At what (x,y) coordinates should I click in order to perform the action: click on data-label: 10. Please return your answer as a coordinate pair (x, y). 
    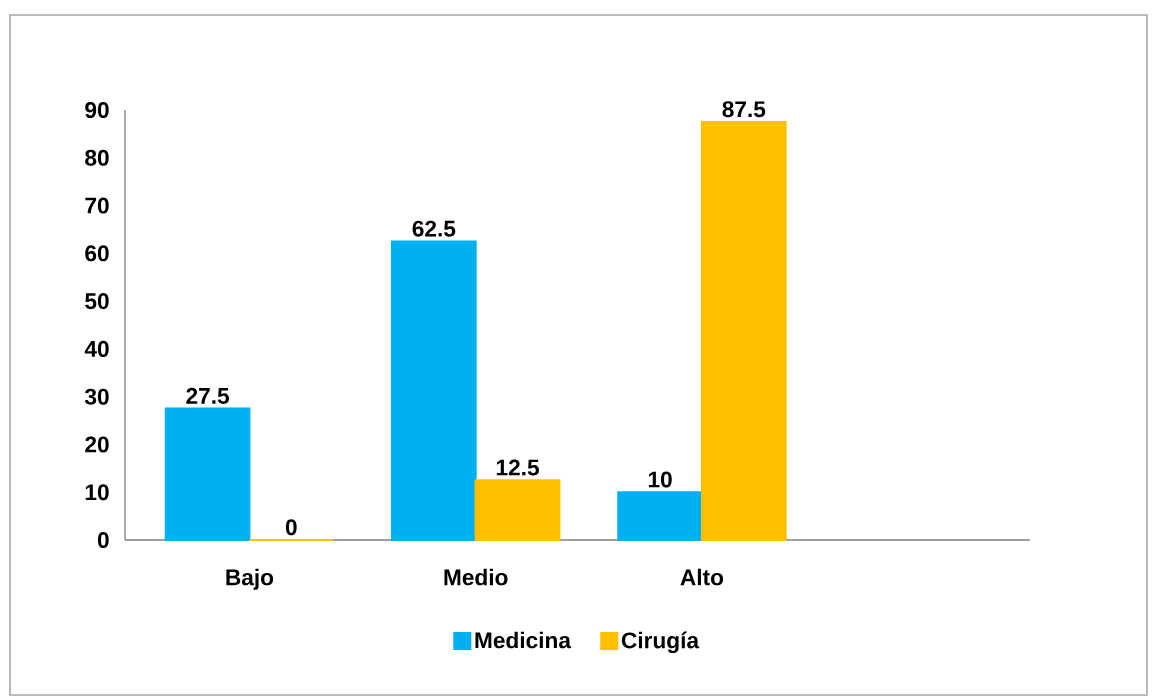
    Looking at the image, I should click on (660, 479).